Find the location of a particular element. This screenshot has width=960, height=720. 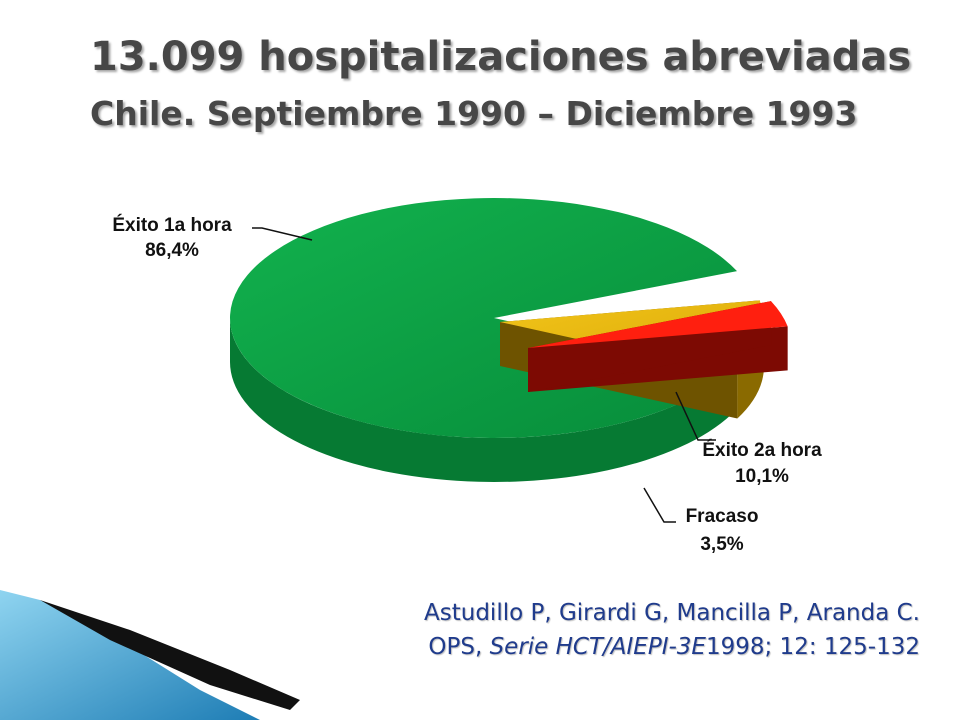

label-exito1-value: 86,4% is located at coordinates (172, 250).